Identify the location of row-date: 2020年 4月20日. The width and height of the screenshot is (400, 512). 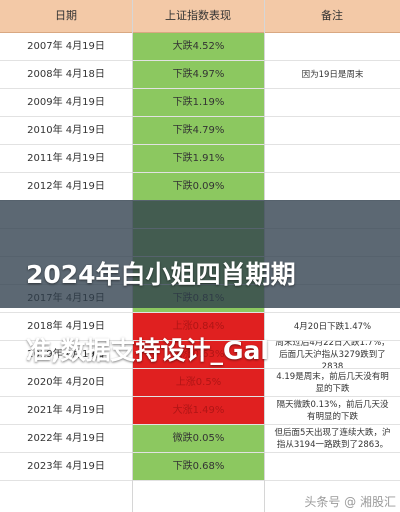
(66, 382).